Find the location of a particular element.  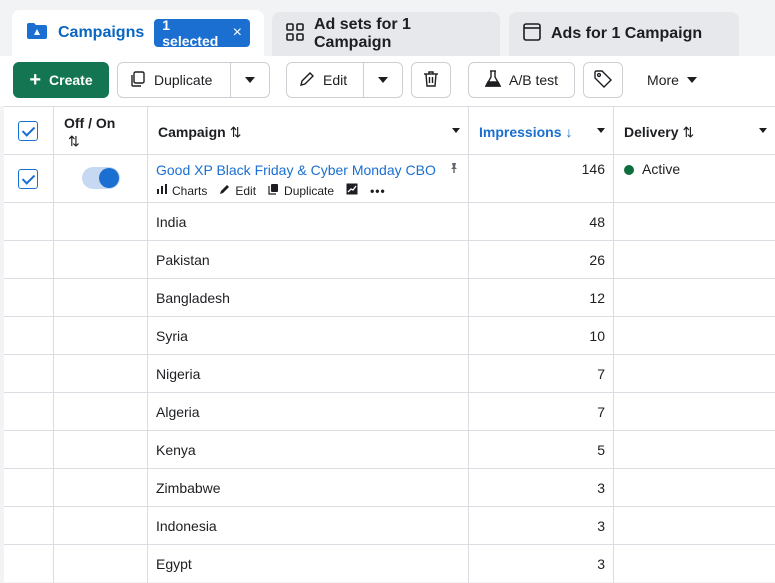

header-campaign-text: Campaign is located at coordinates (192, 132).